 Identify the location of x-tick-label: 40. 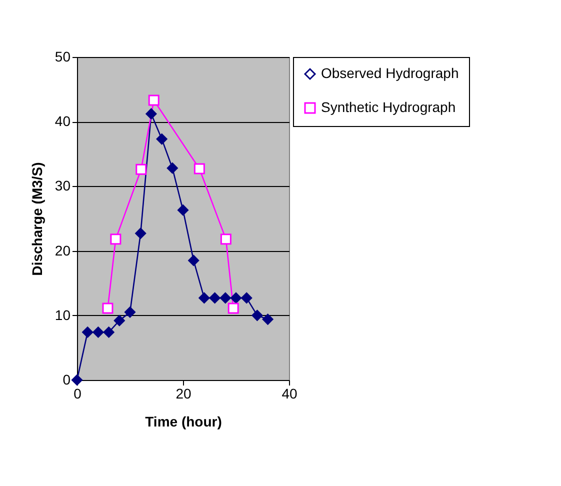
(290, 394).